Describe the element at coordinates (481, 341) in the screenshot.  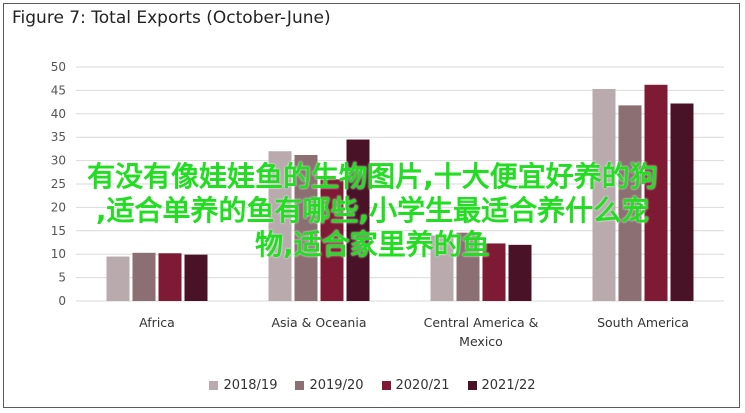
I see `x-tick-label: Mexico` at that location.